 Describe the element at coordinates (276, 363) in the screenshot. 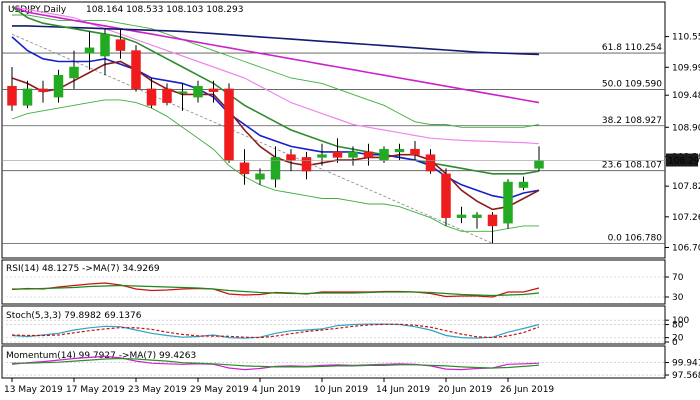

I see `momentum-ma-line` at that location.